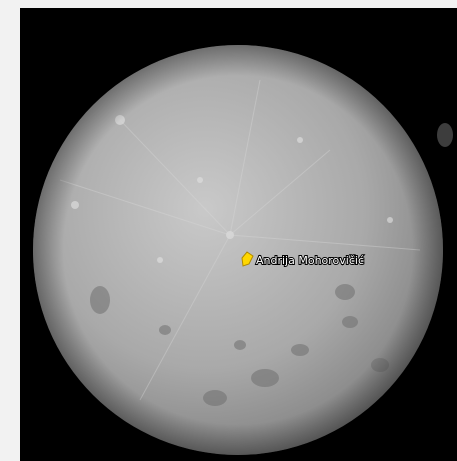 The image size is (457, 461). I want to click on placemark-icon, so click(247, 259).